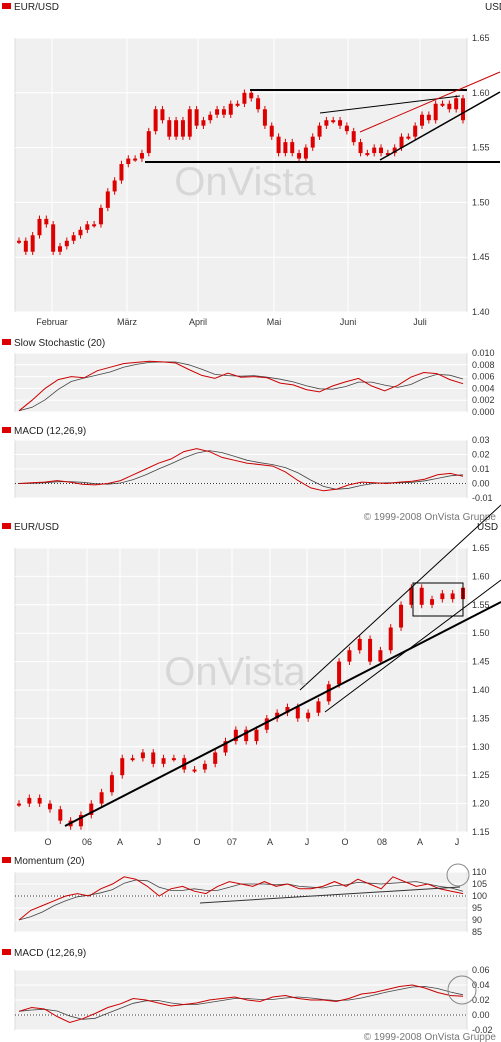 This screenshot has width=501, height=1042. I want to click on x-tick-label: Mai, so click(274, 322).